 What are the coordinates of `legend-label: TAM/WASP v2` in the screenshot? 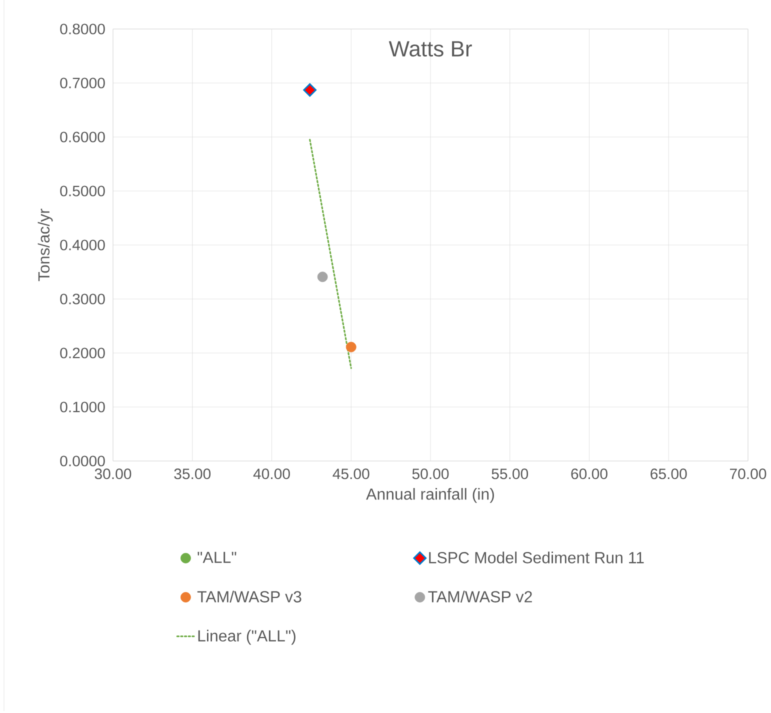 It's located at (480, 596).